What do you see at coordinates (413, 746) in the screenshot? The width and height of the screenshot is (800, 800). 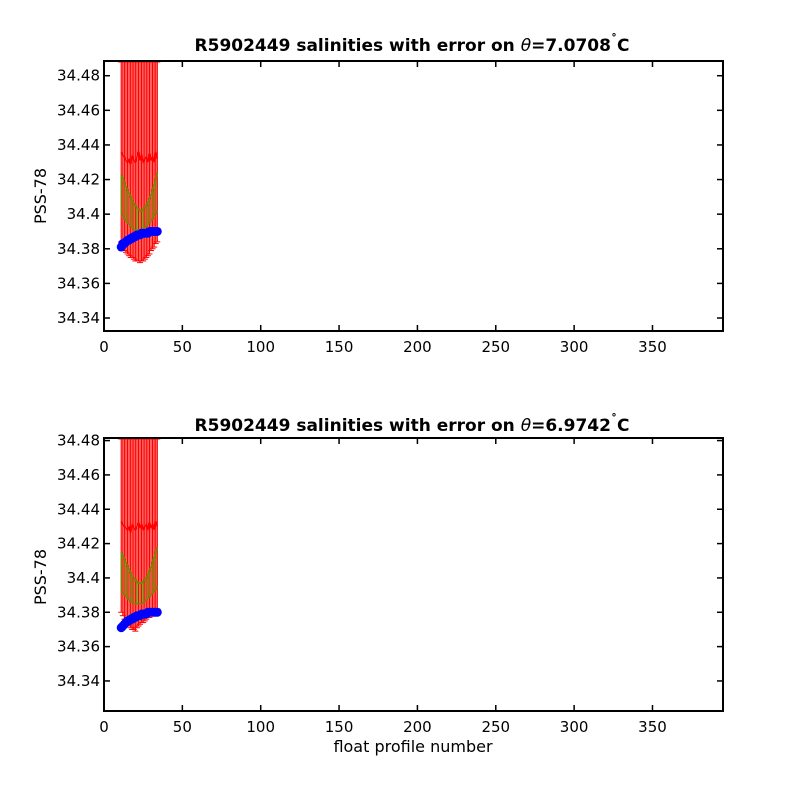 I see `x-axis-label: float profile number` at bounding box center [413, 746].